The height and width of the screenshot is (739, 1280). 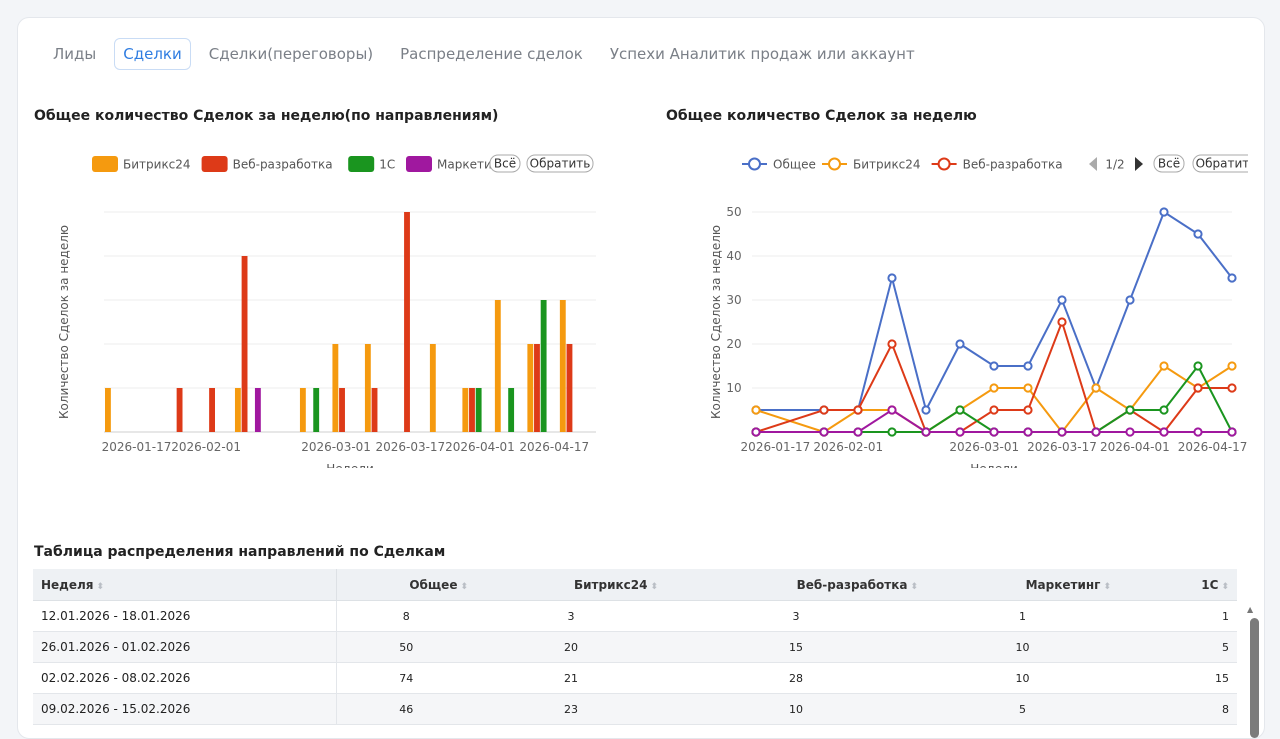 I want to click on legend-next-icon, so click(x=1139, y=164).